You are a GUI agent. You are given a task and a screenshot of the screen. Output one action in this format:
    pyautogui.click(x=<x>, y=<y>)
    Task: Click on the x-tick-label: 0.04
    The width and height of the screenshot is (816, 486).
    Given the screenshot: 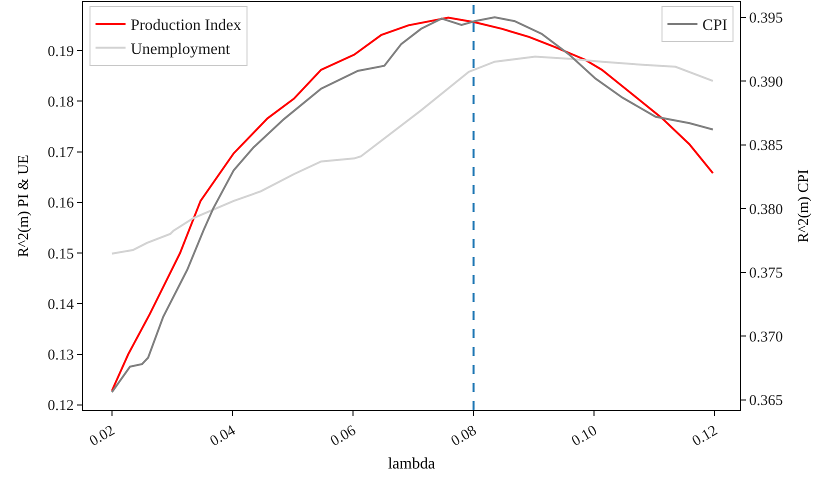 What is the action you would take?
    pyautogui.click(x=223, y=436)
    